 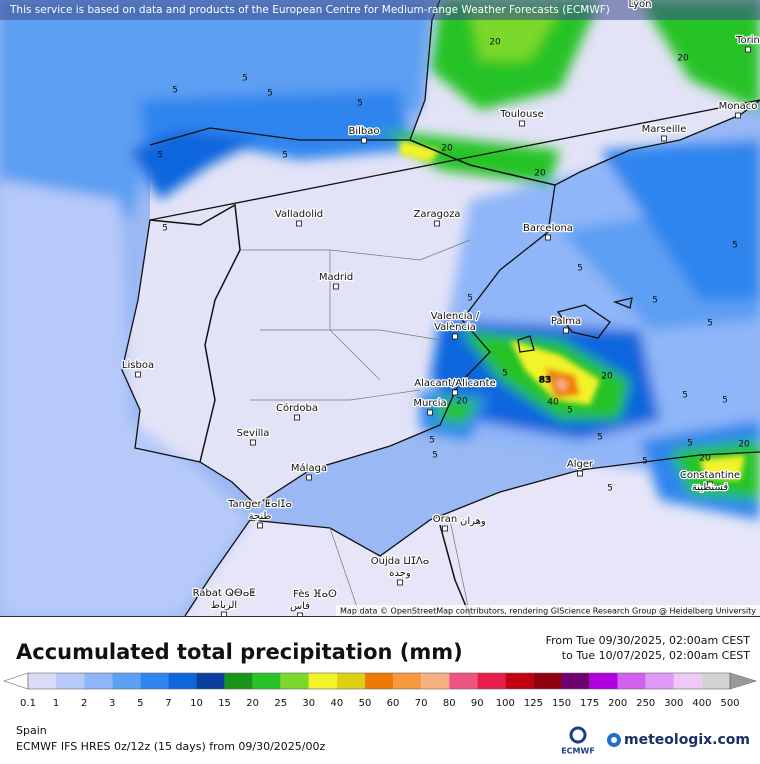 I want to click on city-label: Constantine, so click(x=710, y=475).